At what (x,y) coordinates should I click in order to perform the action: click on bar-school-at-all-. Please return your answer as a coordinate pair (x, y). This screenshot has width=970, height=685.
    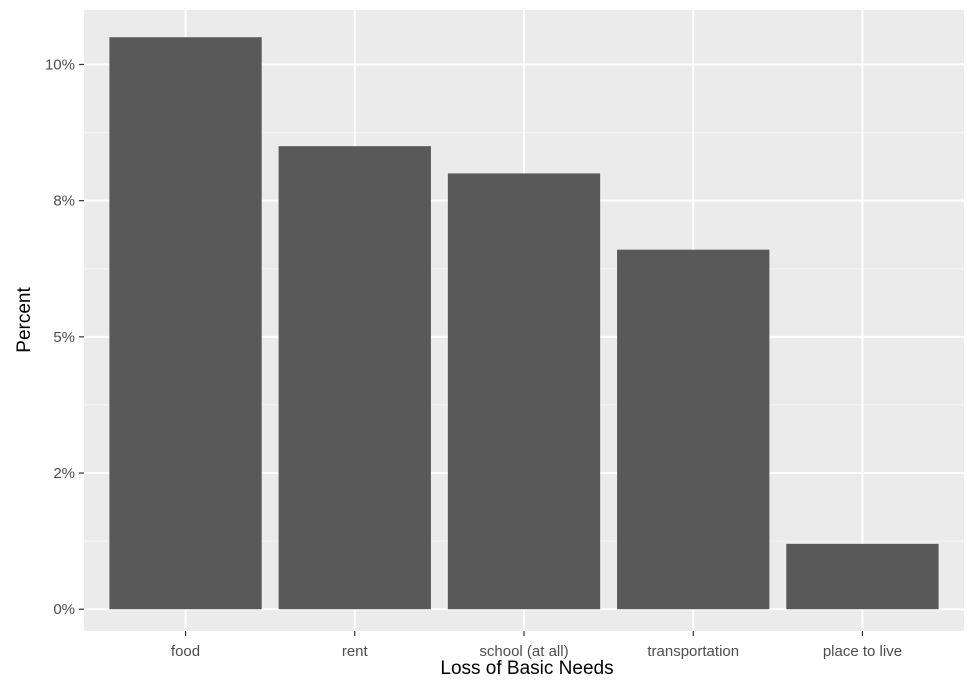
    Looking at the image, I should click on (524, 391).